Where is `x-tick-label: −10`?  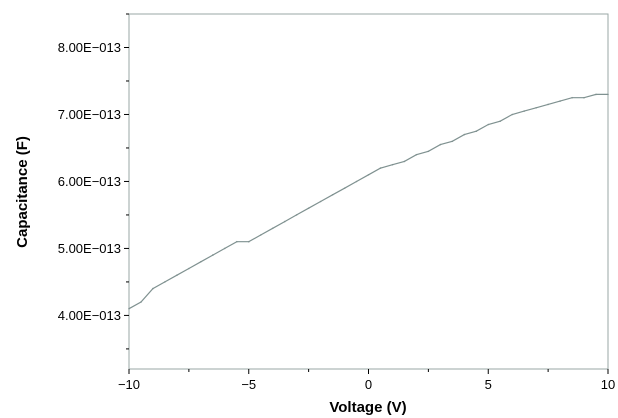 x-tick-label: −10 is located at coordinates (129, 384).